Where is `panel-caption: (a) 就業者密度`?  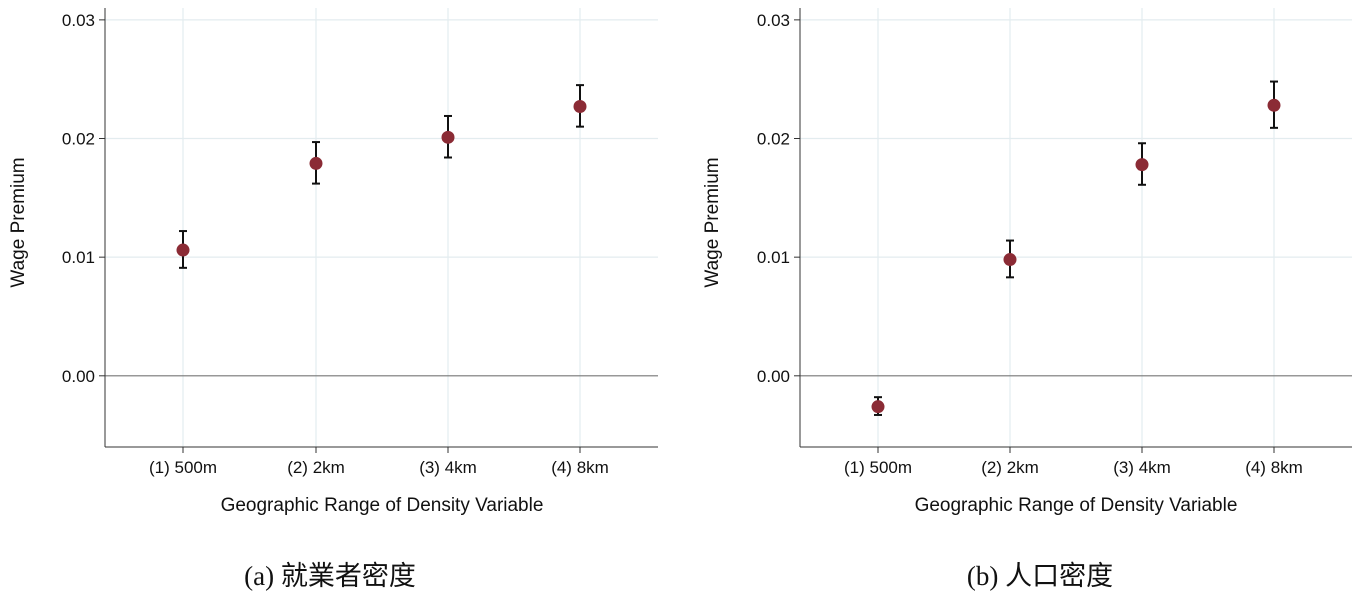
panel-caption: (a) 就業者密度 is located at coordinates (330, 576).